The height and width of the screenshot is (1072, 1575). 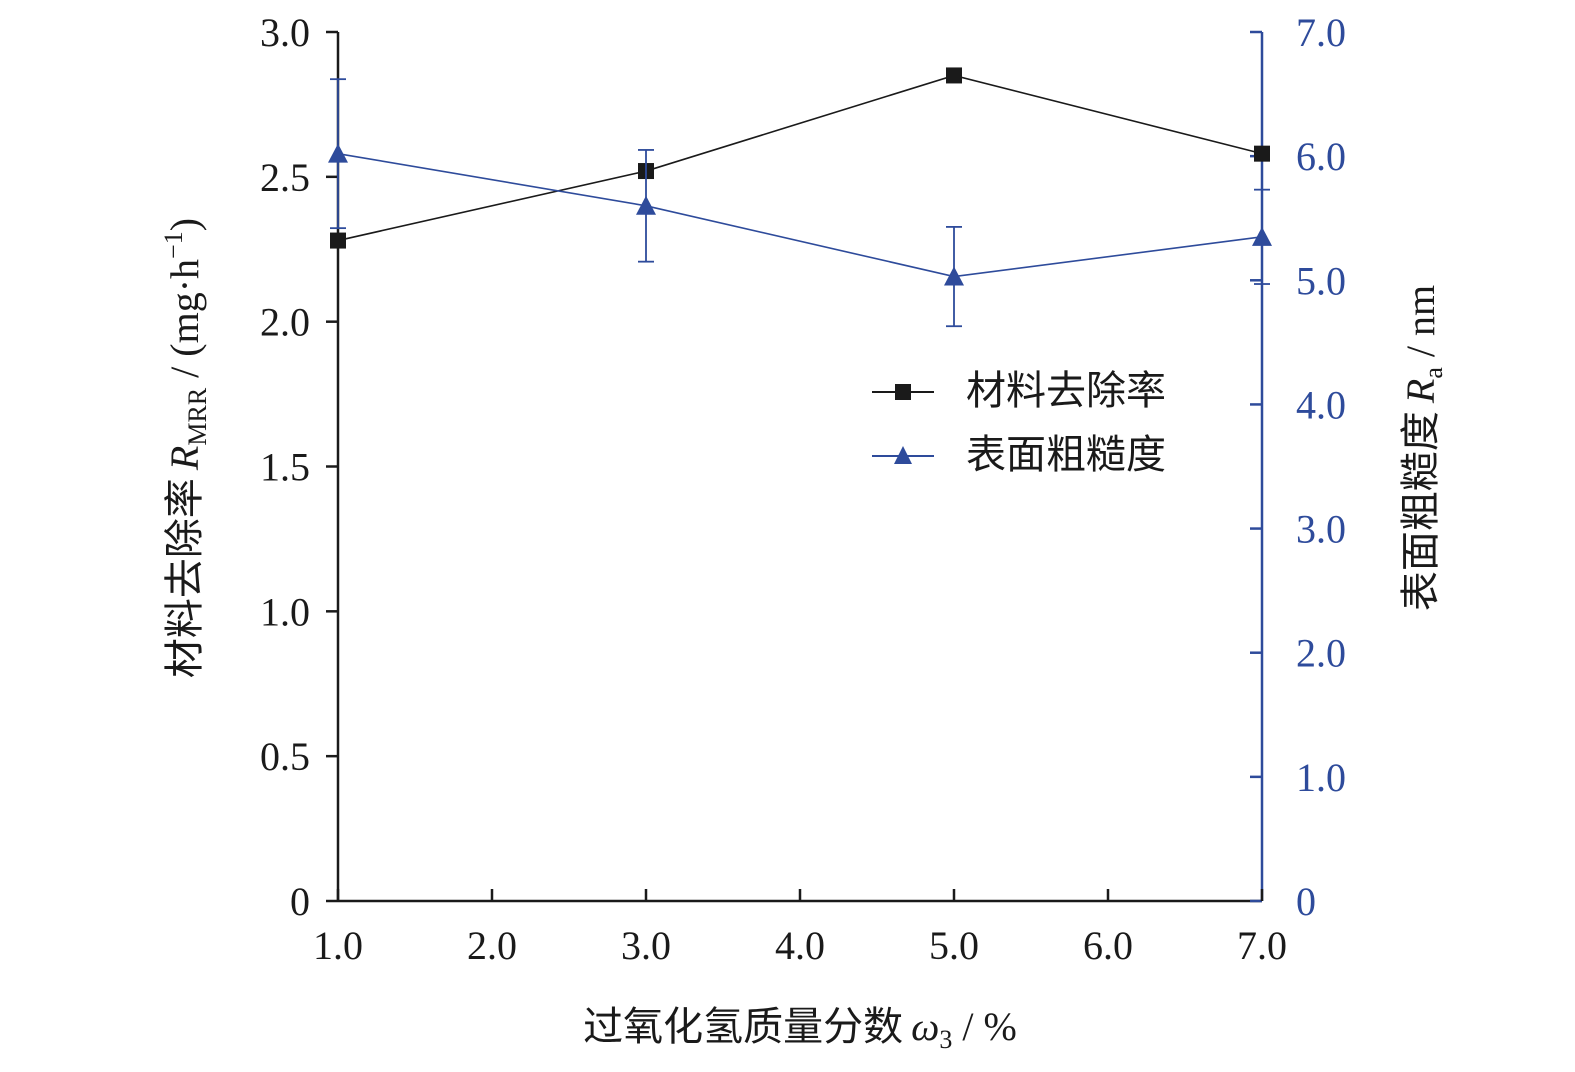 I want to click on x-tick-label: 5.0, so click(x=954, y=945).